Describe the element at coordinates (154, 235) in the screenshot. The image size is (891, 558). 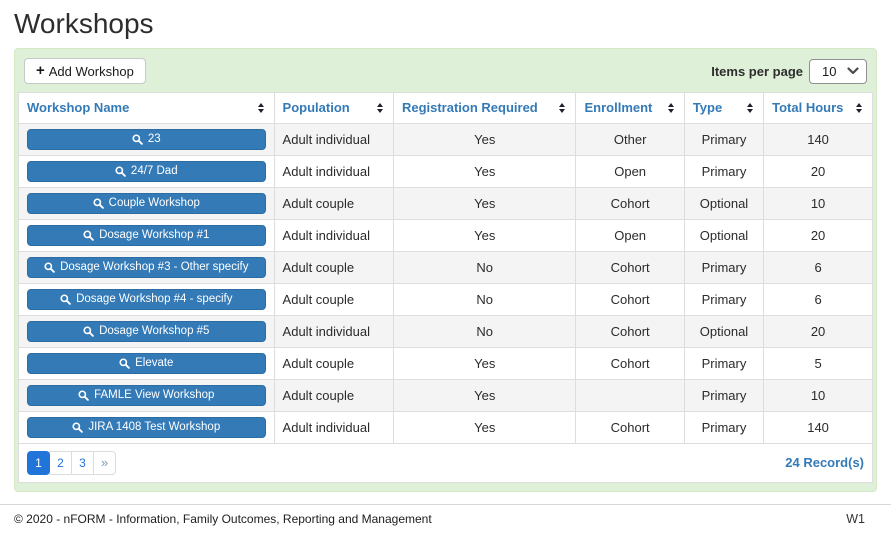
I see `workshop-name: Dosage Workshop #1` at that location.